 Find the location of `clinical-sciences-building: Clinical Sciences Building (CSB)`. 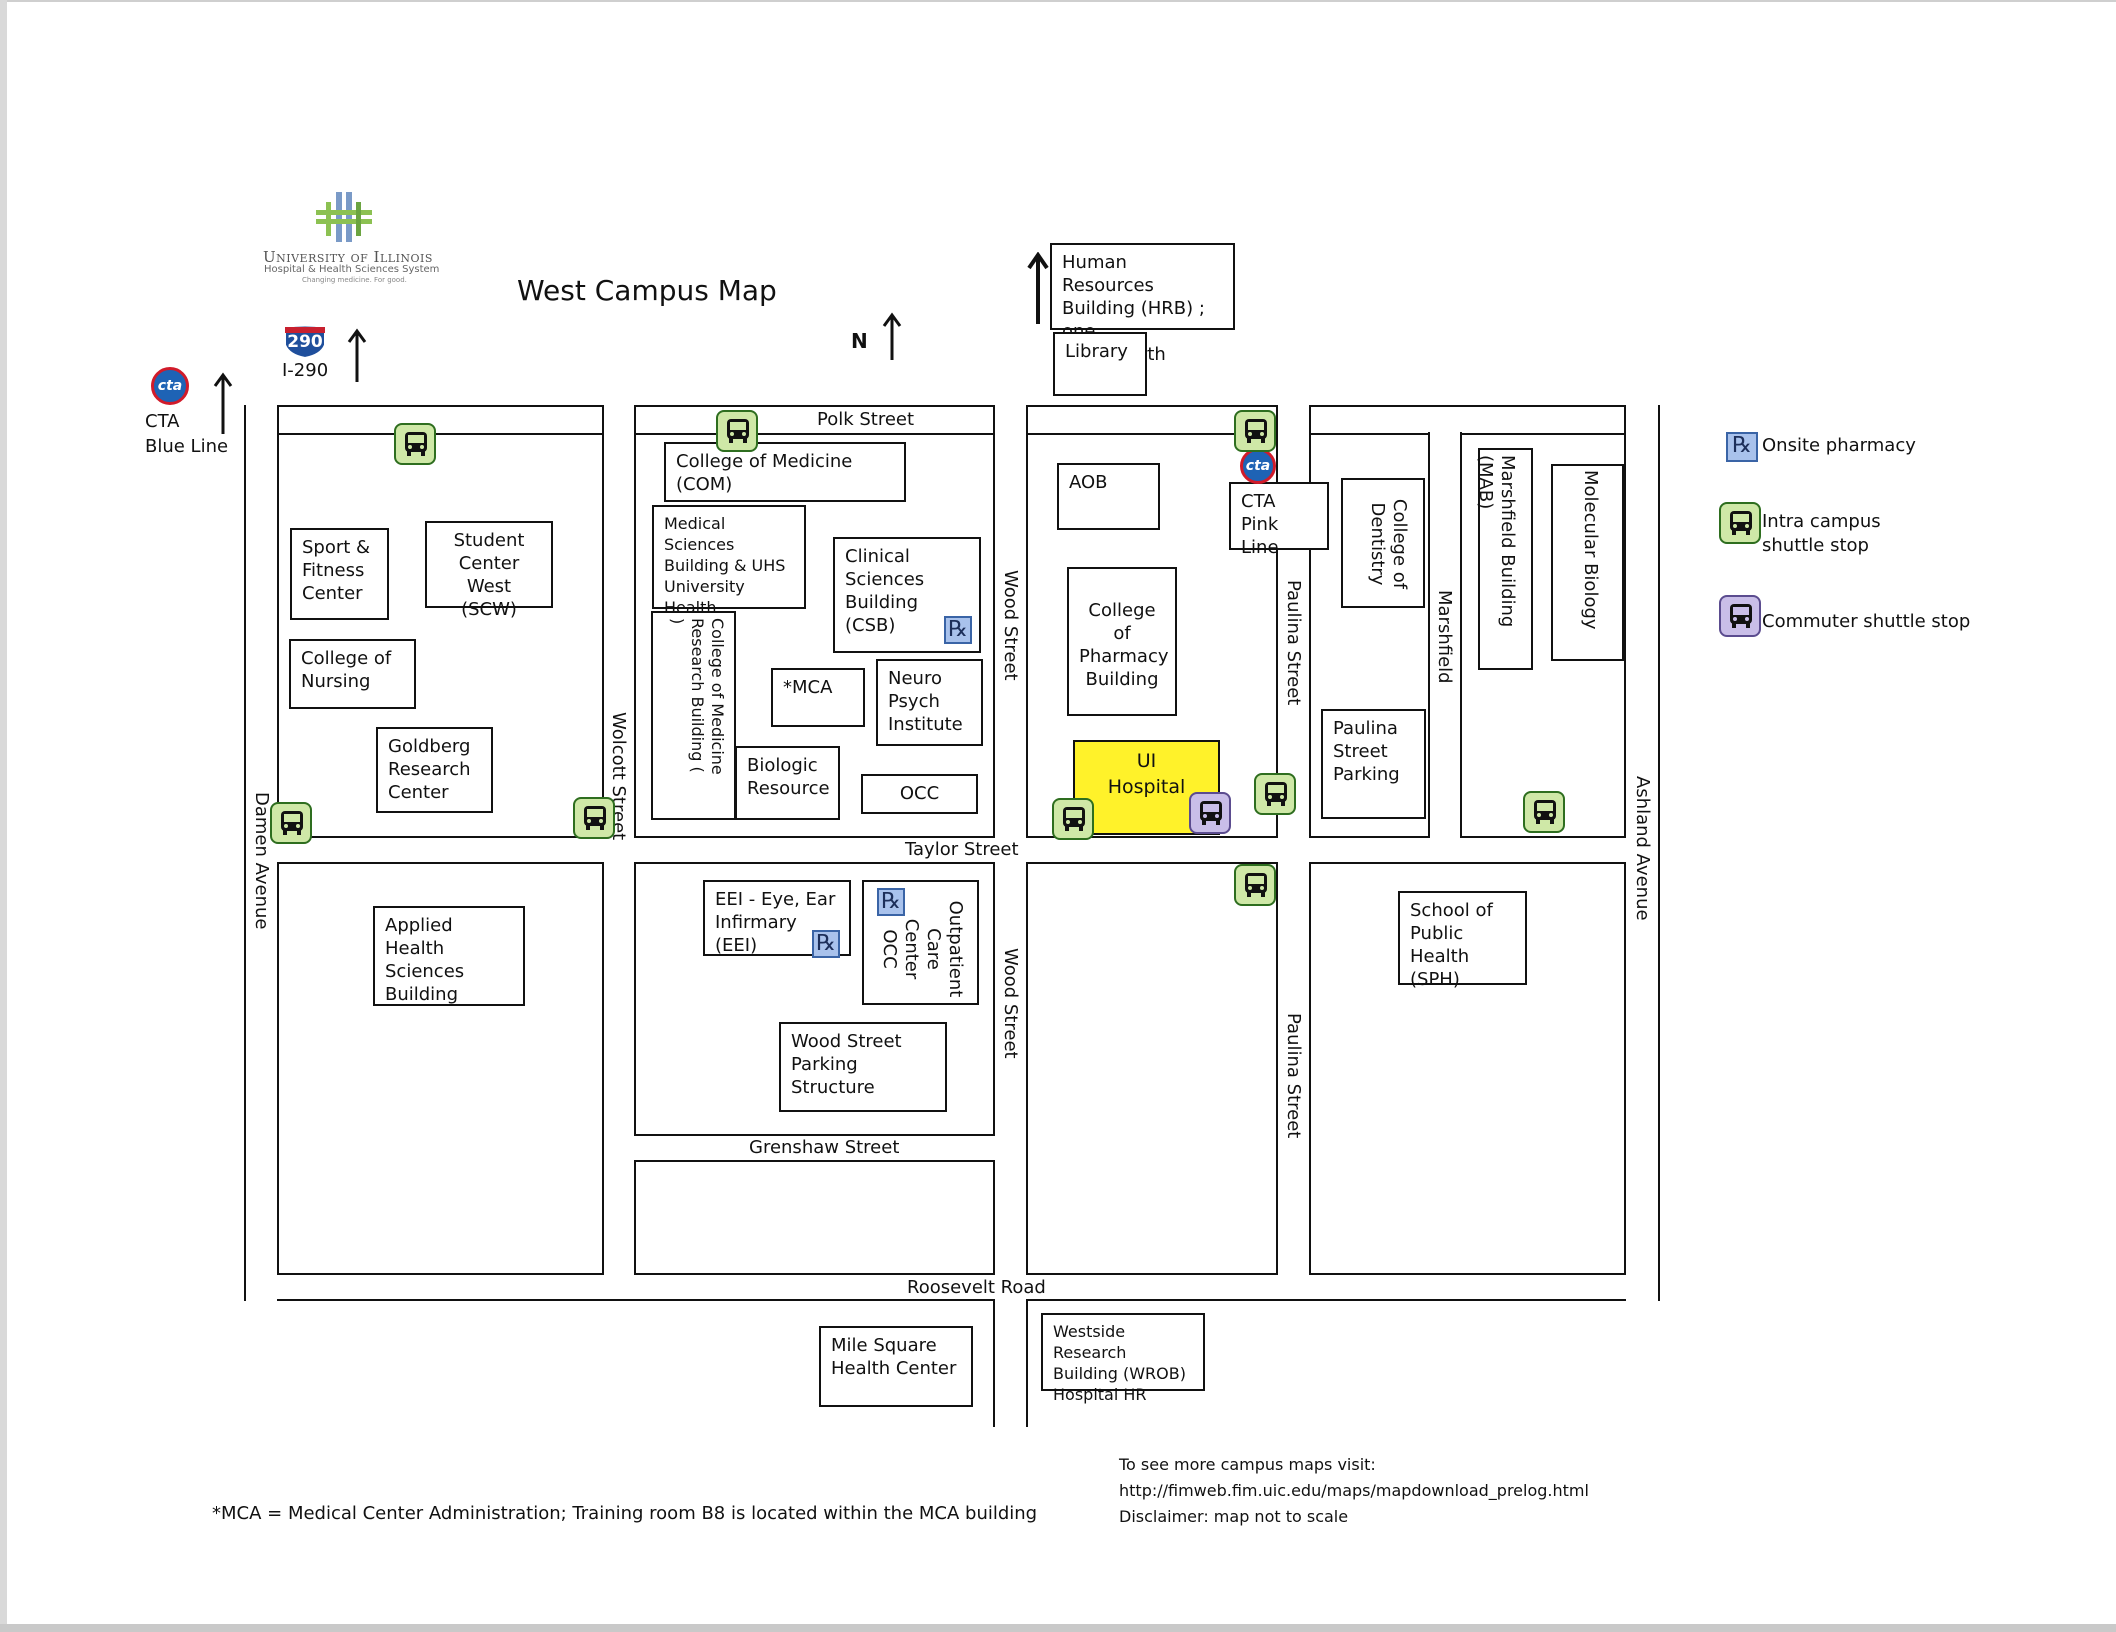

clinical-sciences-building: Clinical Sciences Building (CSB) is located at coordinates (907, 595).